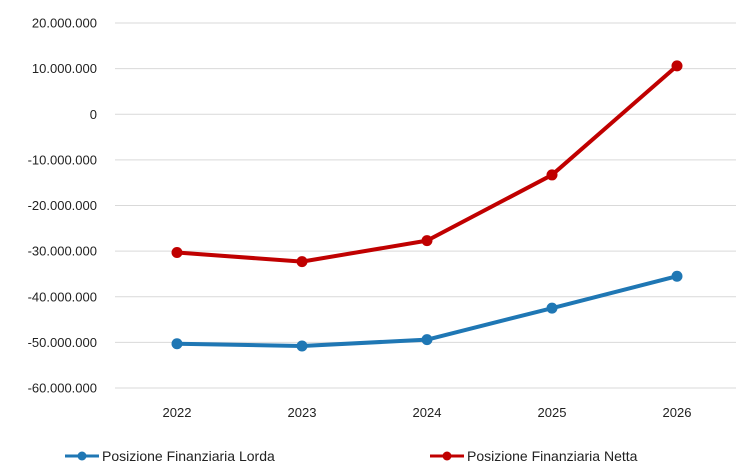 This screenshot has height=465, width=736. I want to click on x-tick-label: 2025, so click(552, 412).